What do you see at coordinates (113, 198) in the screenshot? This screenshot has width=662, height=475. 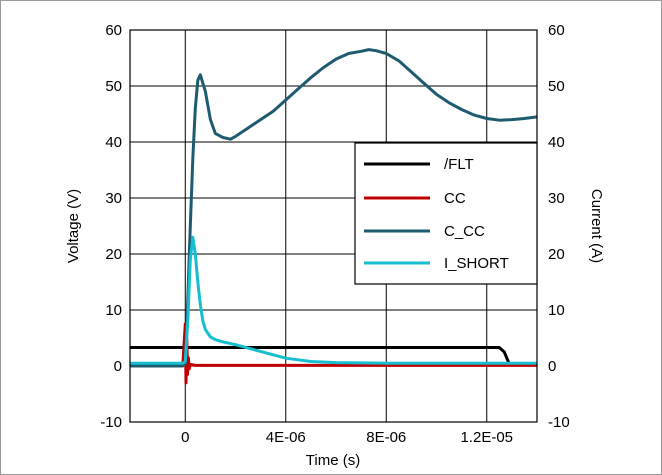 I see `y-tick-label: 30` at bounding box center [113, 198].